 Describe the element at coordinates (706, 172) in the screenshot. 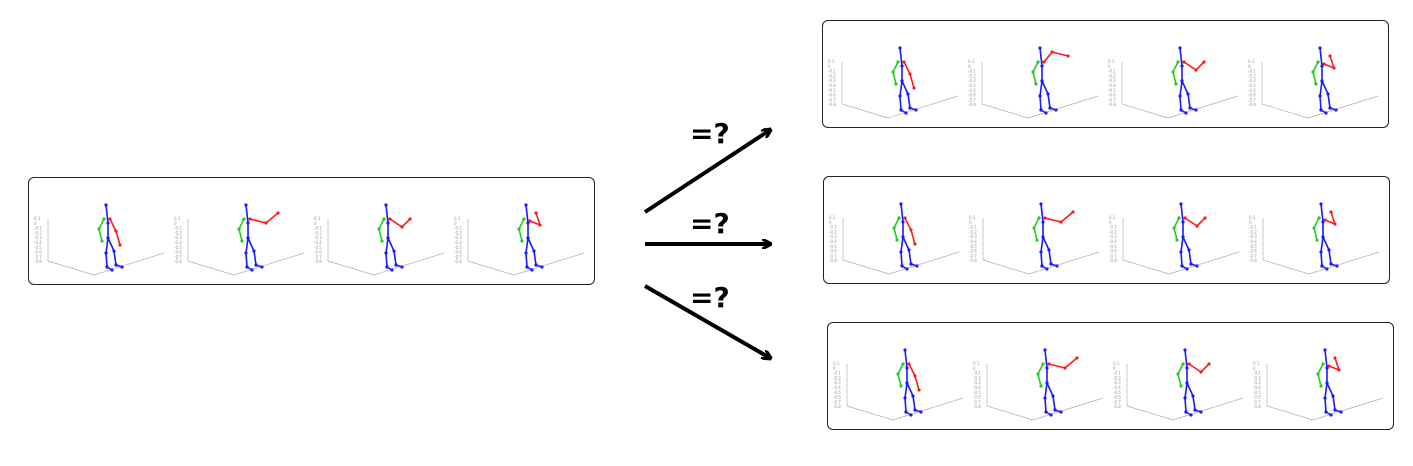

I see `arrow-up` at that location.